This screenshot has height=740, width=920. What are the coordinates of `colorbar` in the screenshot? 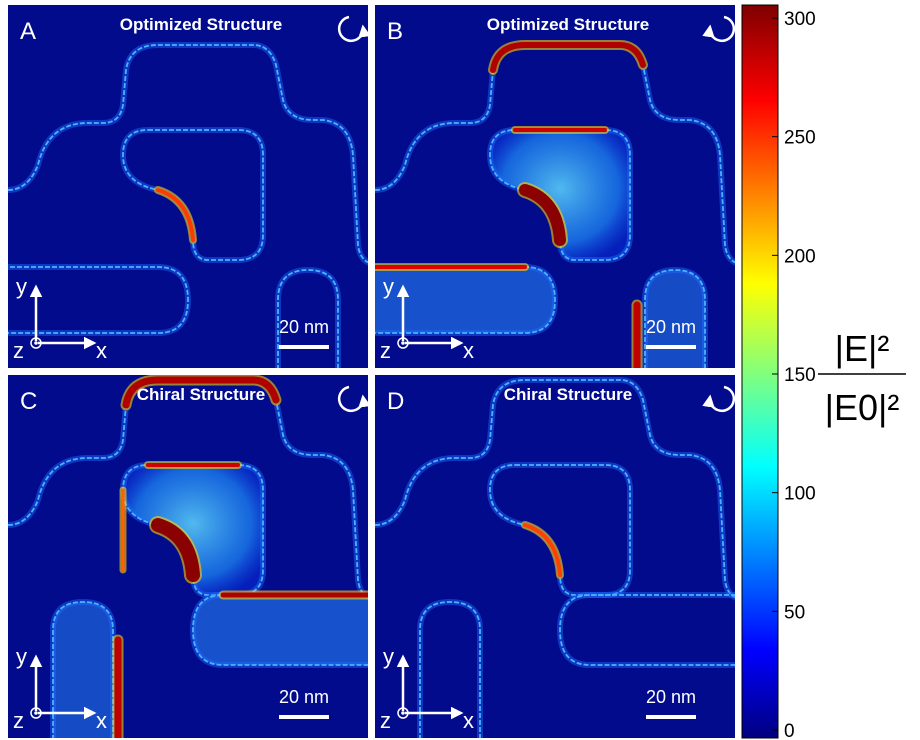 It's located at (760, 371).